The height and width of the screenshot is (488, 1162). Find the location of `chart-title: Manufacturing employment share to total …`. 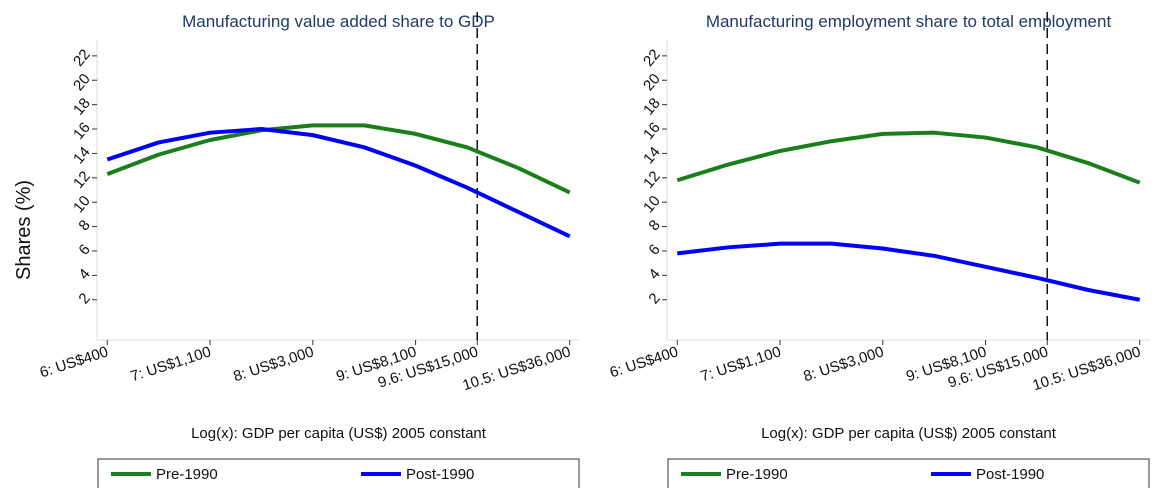

chart-title: Manufacturing employment share to total … is located at coordinates (909, 21).